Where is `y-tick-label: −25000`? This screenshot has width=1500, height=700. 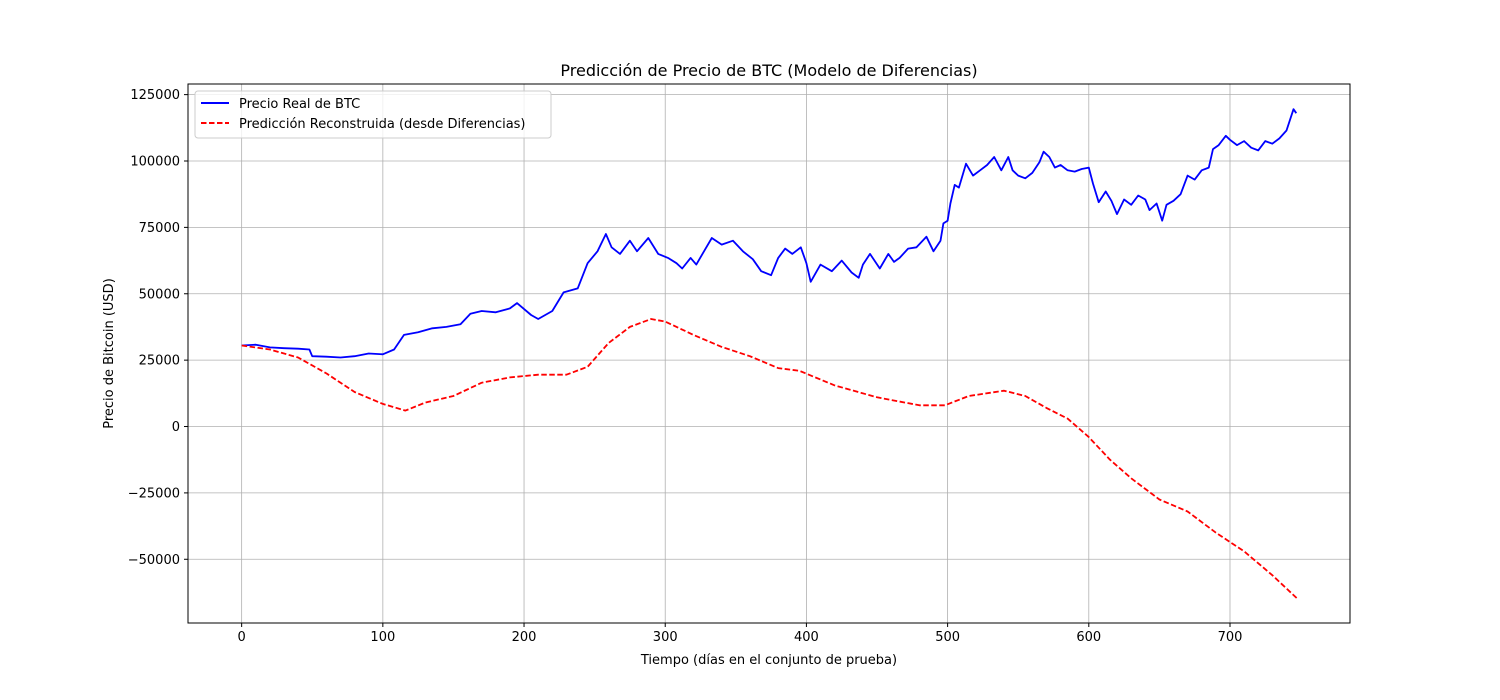
y-tick-label: −25000 is located at coordinates (154, 493).